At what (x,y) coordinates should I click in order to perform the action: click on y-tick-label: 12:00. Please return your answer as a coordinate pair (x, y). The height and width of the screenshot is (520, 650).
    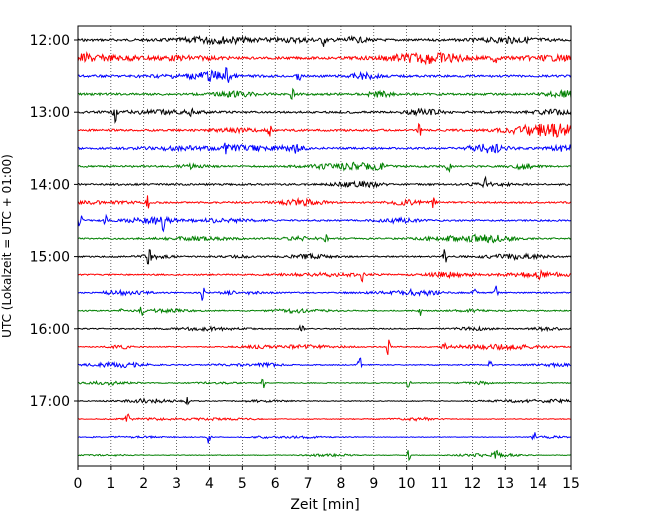
    Looking at the image, I should click on (50, 41).